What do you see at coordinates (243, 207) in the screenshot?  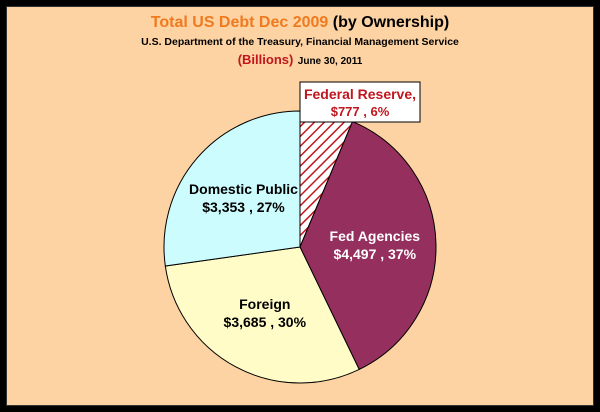 I see `slice-value-domestic-public: $3,353 , 27%` at bounding box center [243, 207].